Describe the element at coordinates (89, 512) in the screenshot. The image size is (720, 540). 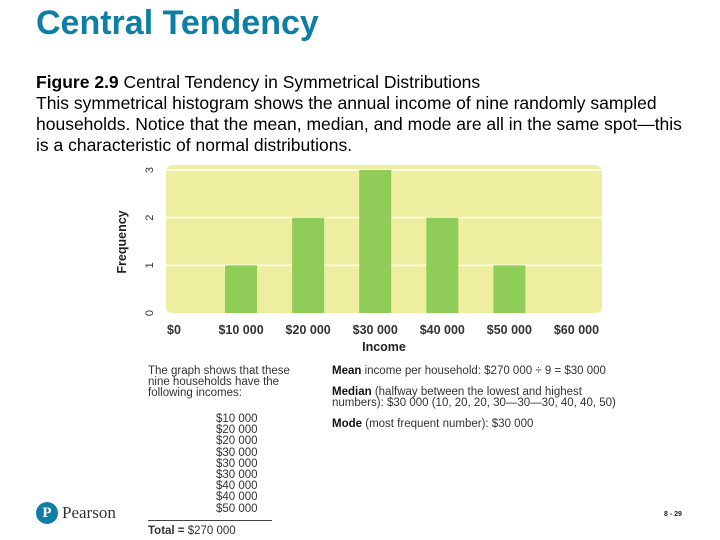
I see `pearson-logo-text: Pearson` at that location.